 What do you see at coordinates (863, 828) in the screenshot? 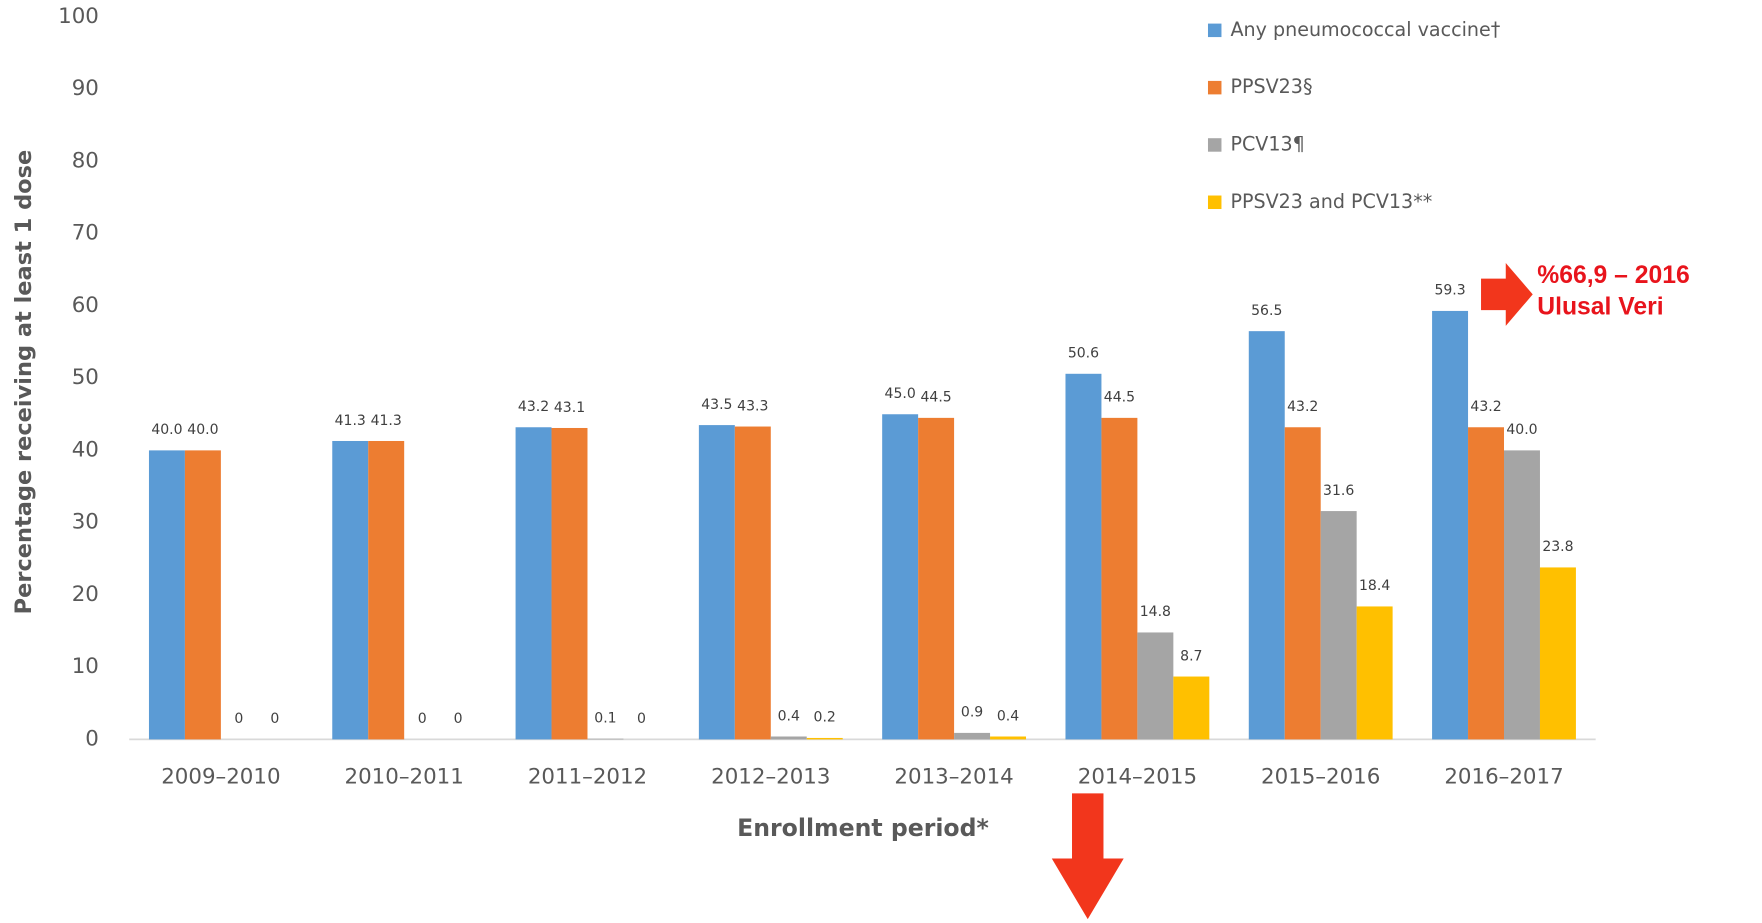
I see `x-axis-label: Enrollment period*` at bounding box center [863, 828].